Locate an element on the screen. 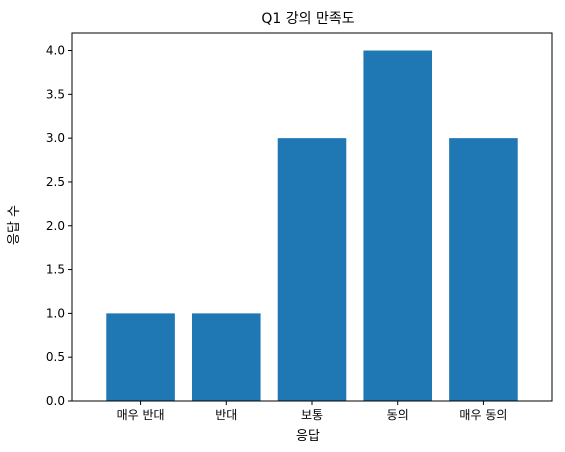  y-axis-title: 응답 수 is located at coordinates (14, 225).